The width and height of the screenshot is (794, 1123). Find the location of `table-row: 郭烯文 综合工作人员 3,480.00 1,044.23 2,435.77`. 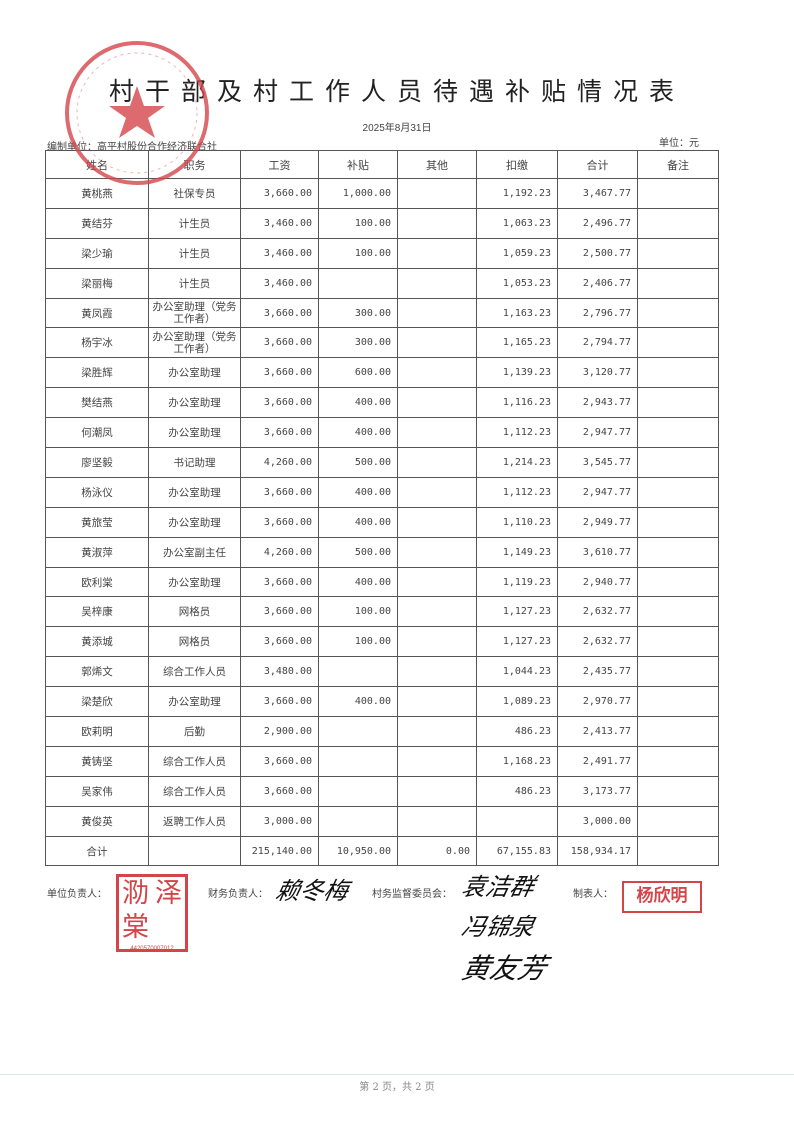

table-row: 郭烯文 综合工作人员 3,480.00 1,044.23 2,435.77 is located at coordinates (382, 672).